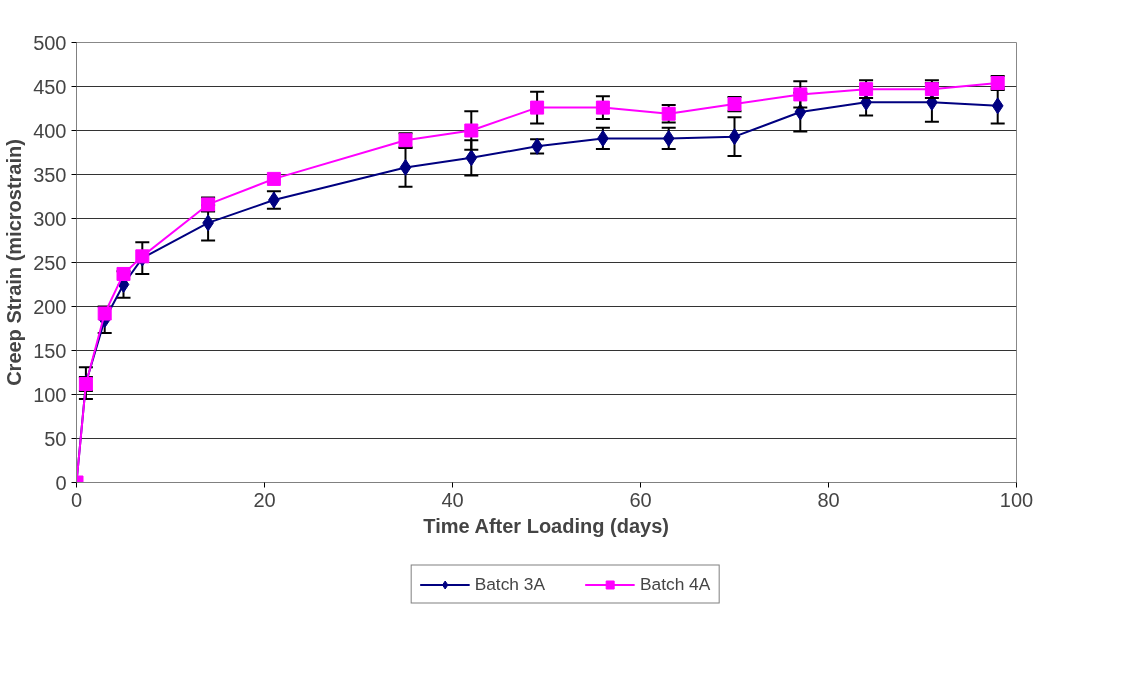 The width and height of the screenshot is (1134, 696). I want to click on y-tick-label: 450, so click(50, 86).